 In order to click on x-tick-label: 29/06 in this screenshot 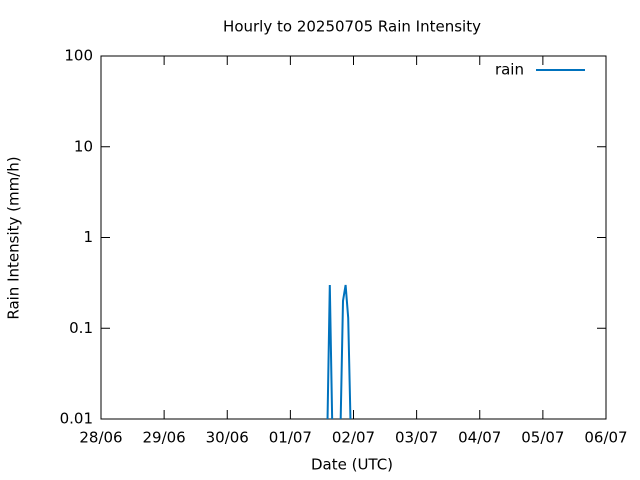, I will do `click(164, 438)`.